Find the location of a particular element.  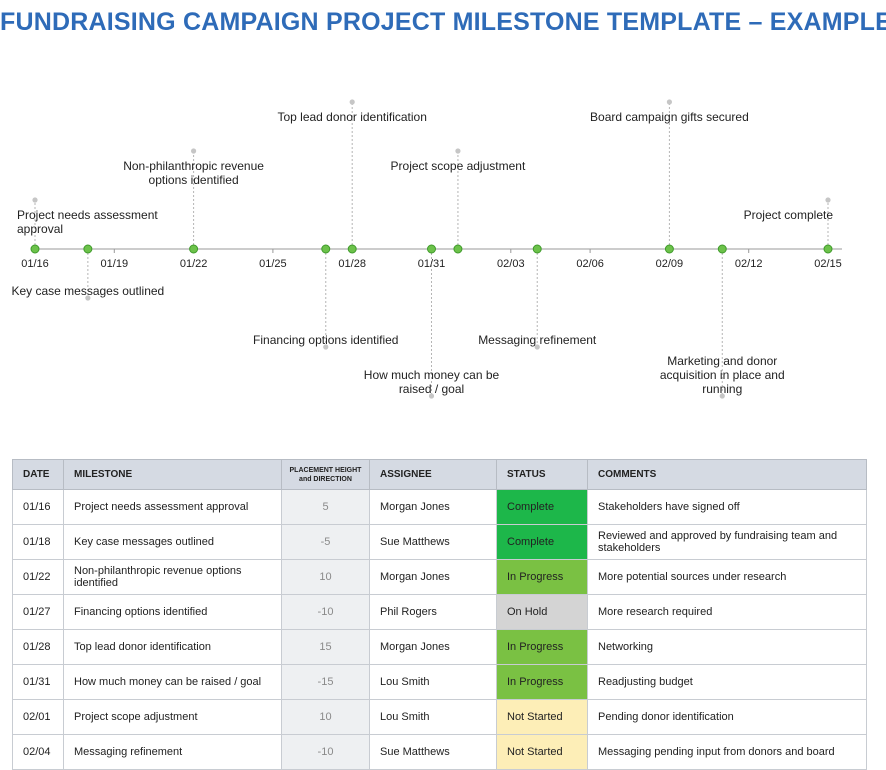

header-milestone: MILESTONE is located at coordinates (172, 474).